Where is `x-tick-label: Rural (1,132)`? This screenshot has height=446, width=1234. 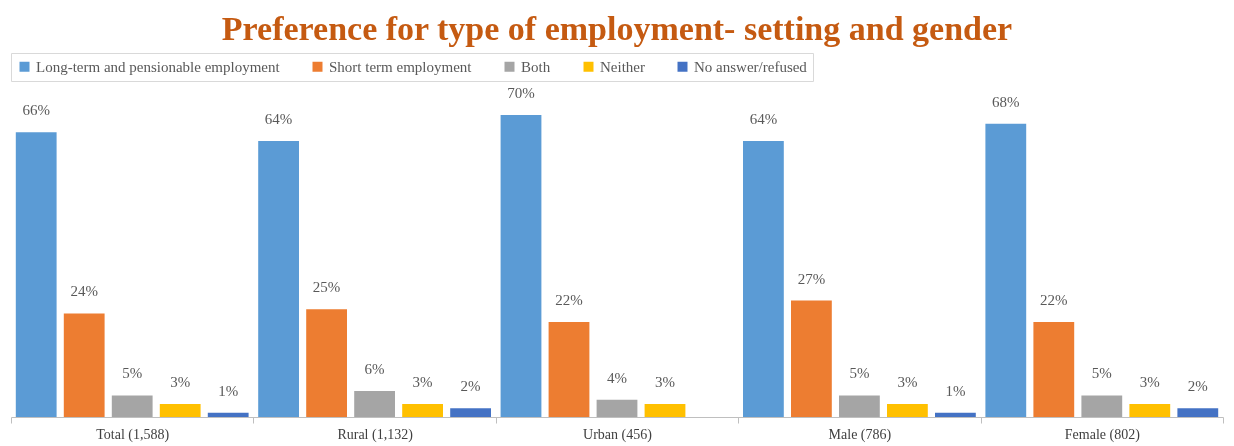
x-tick-label: Rural (1,132) is located at coordinates (375, 434).